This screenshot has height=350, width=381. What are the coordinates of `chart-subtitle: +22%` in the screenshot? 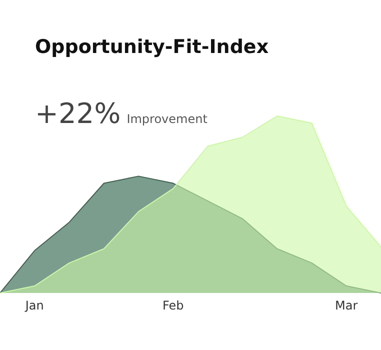 It's located at (78, 113).